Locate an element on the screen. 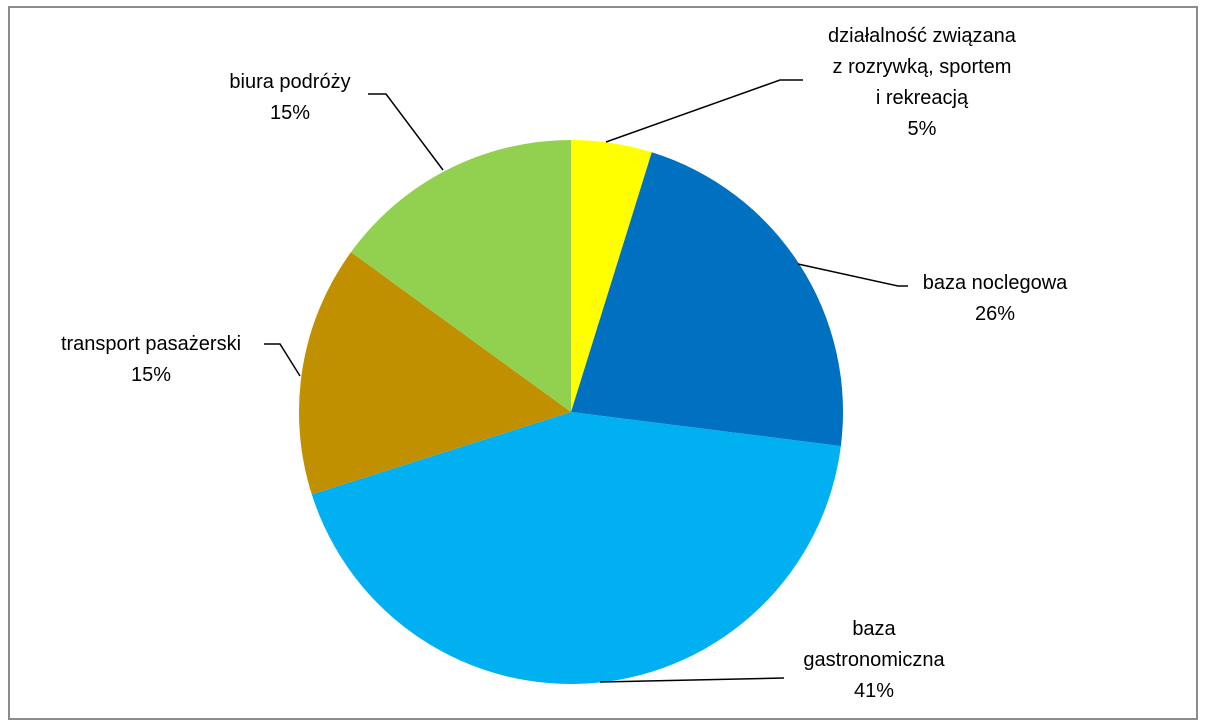 Image resolution: width=1206 pixels, height=728 pixels. slice-percent: 41% is located at coordinates (874, 691).